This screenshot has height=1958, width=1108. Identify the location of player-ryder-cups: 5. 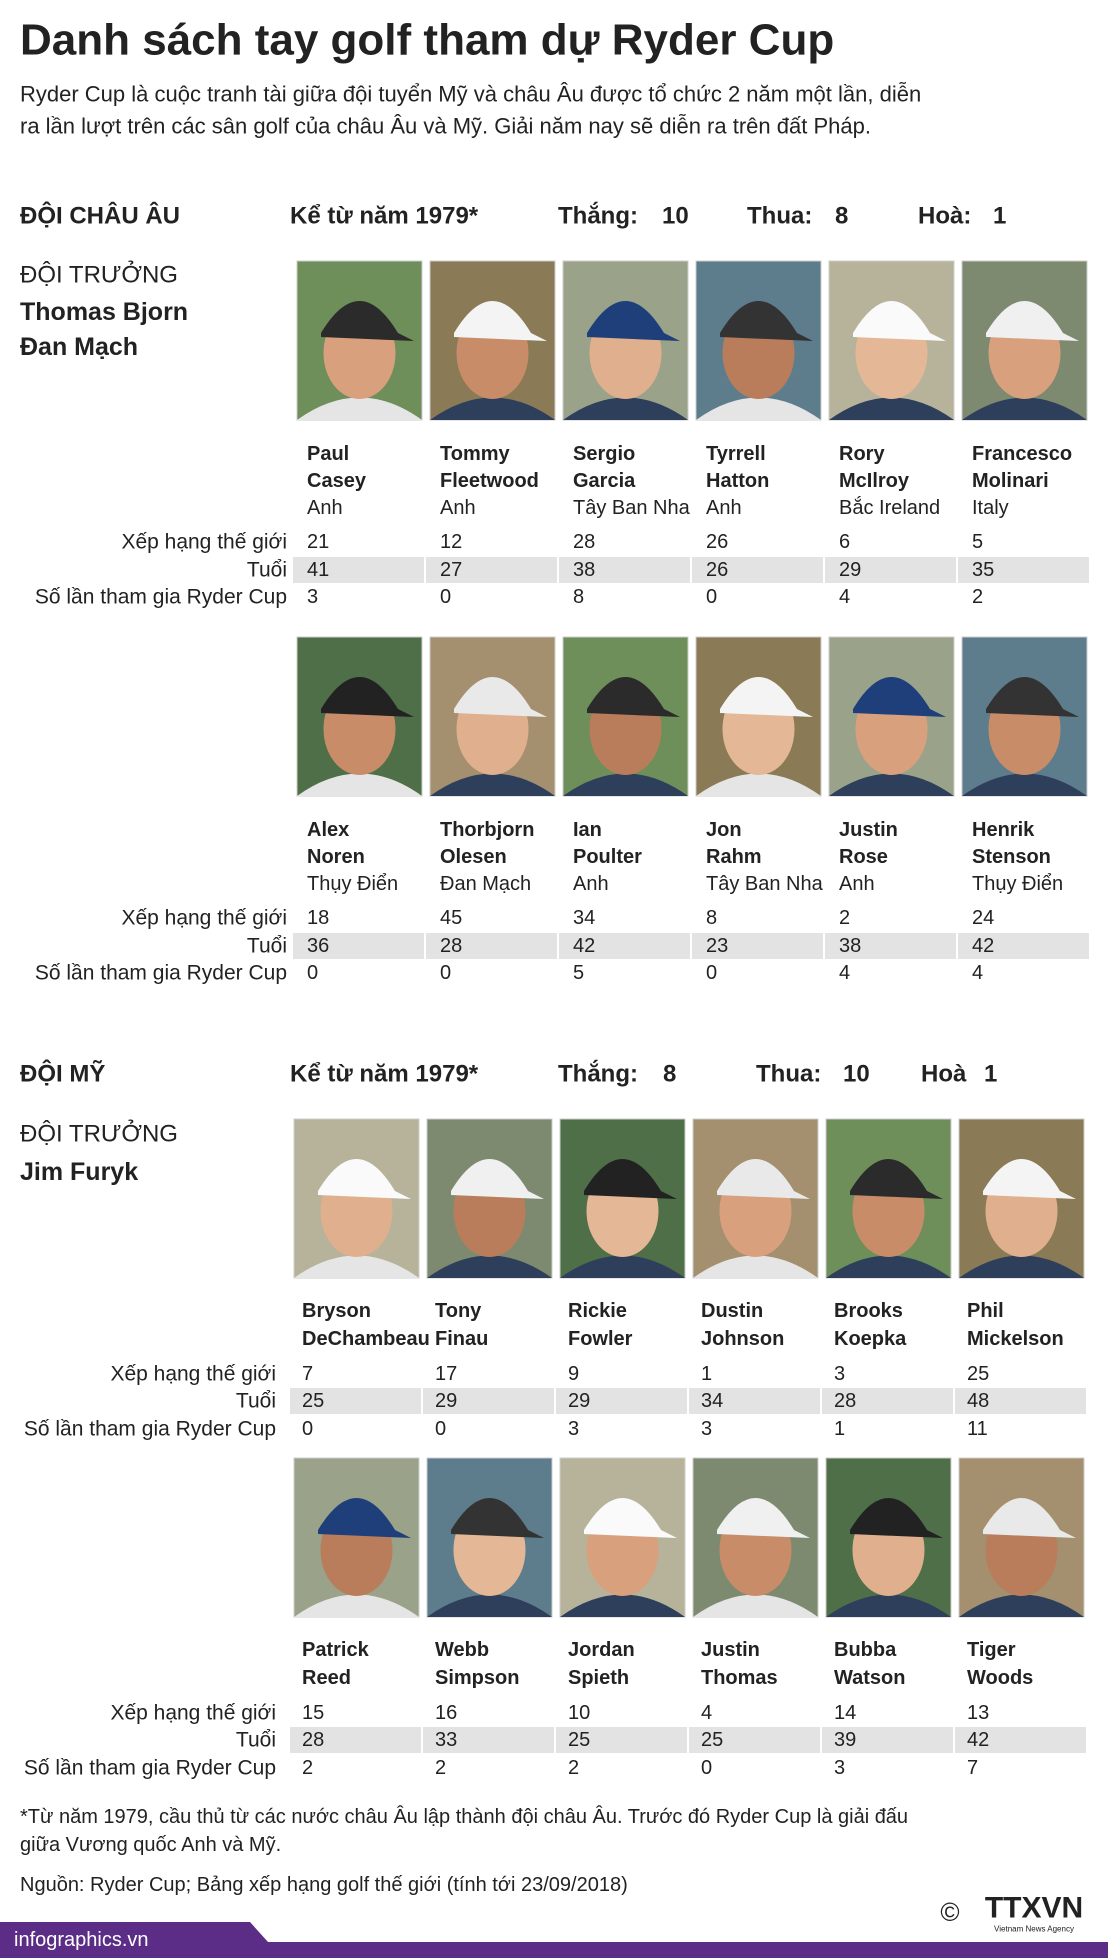
(578, 973).